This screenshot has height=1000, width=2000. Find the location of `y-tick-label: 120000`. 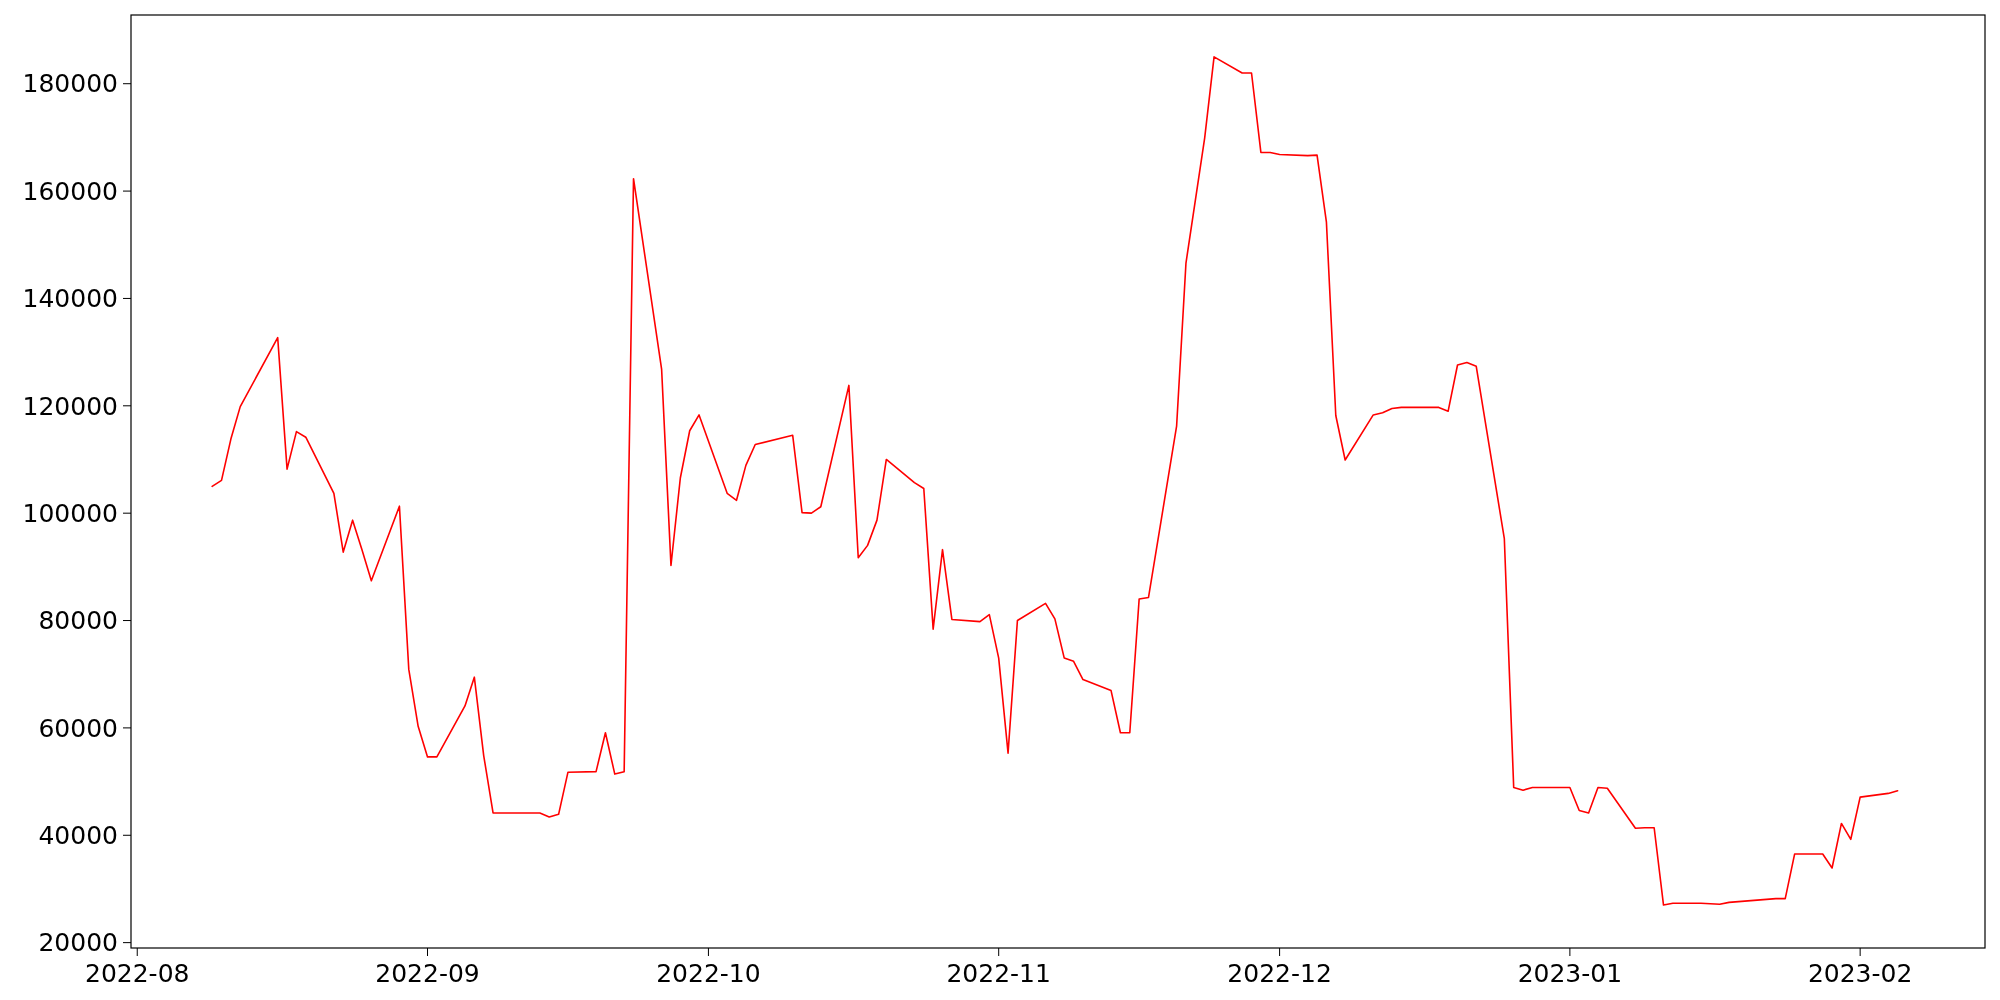

y-tick-label: 120000 is located at coordinates (70, 406).